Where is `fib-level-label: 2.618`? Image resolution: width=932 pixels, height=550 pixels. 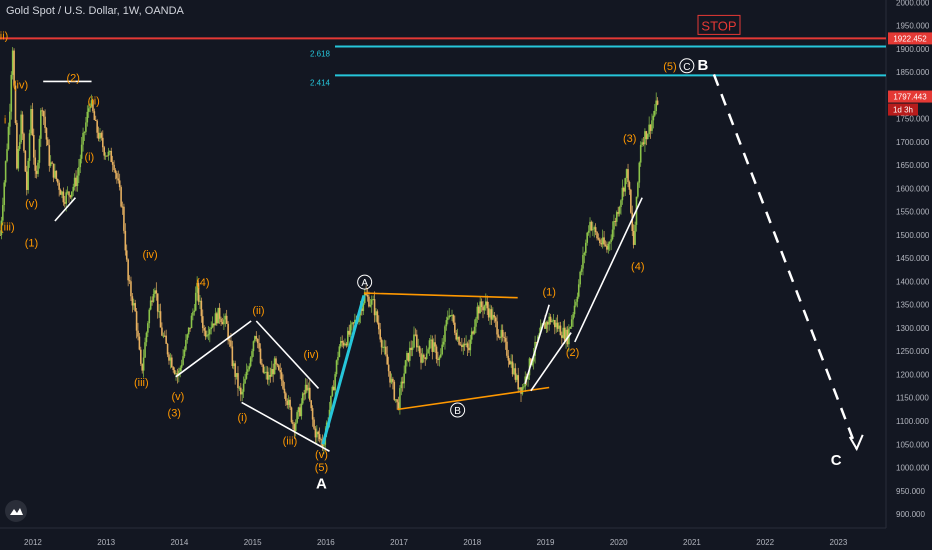
fib-level-label: 2.618 is located at coordinates (320, 54).